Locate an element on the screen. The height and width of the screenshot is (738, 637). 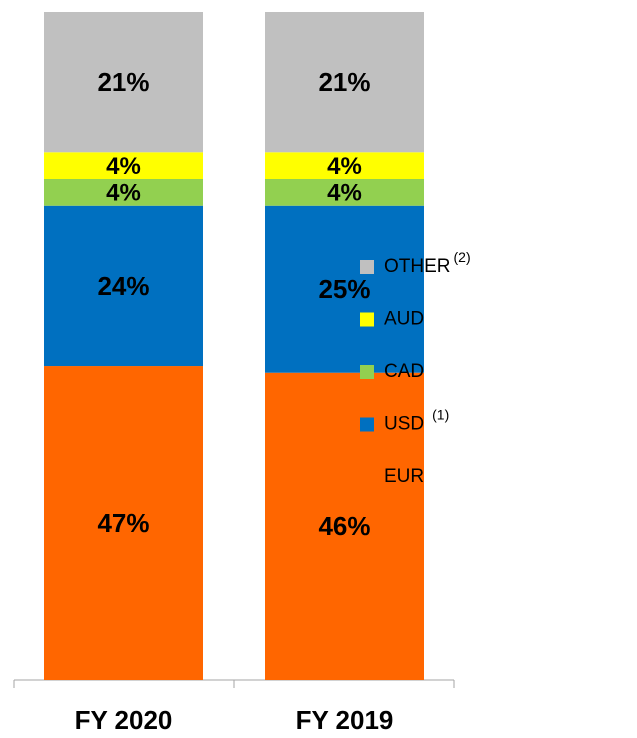
legend-name: OTHER is located at coordinates (417, 266).